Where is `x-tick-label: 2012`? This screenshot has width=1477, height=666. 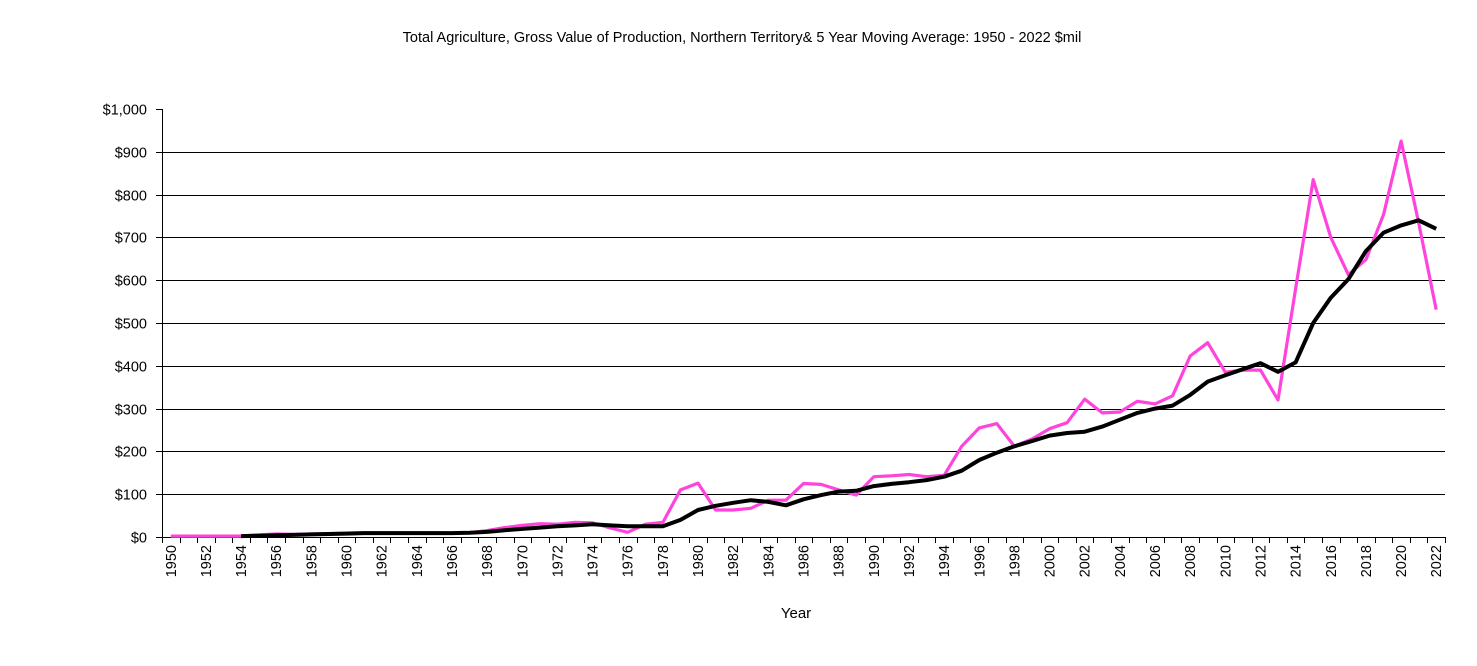
x-tick-label: 2012 is located at coordinates (1261, 561).